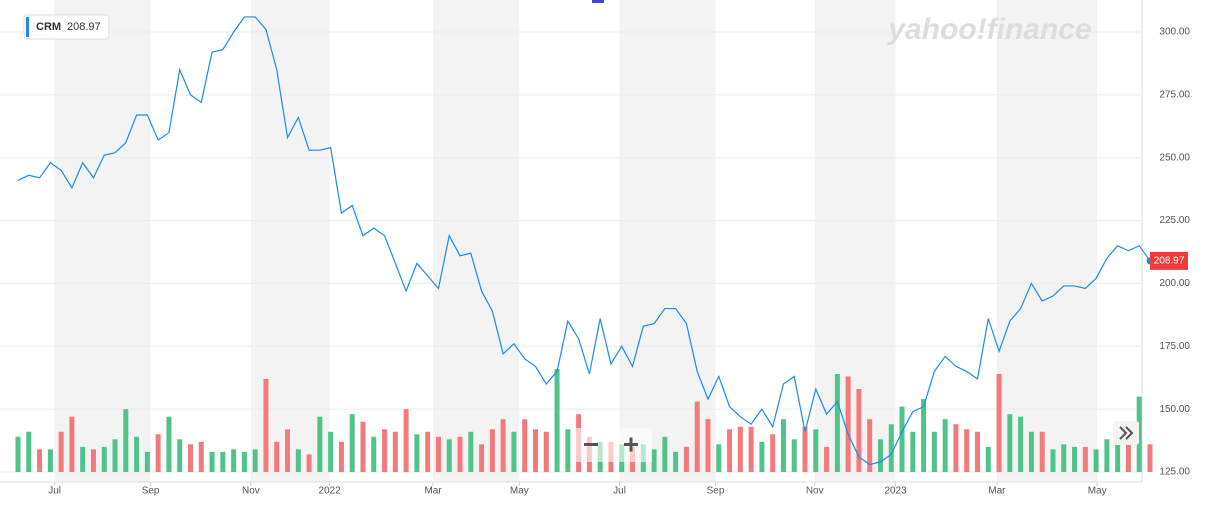  I want to click on x-tick-label: 2022, so click(329, 491).